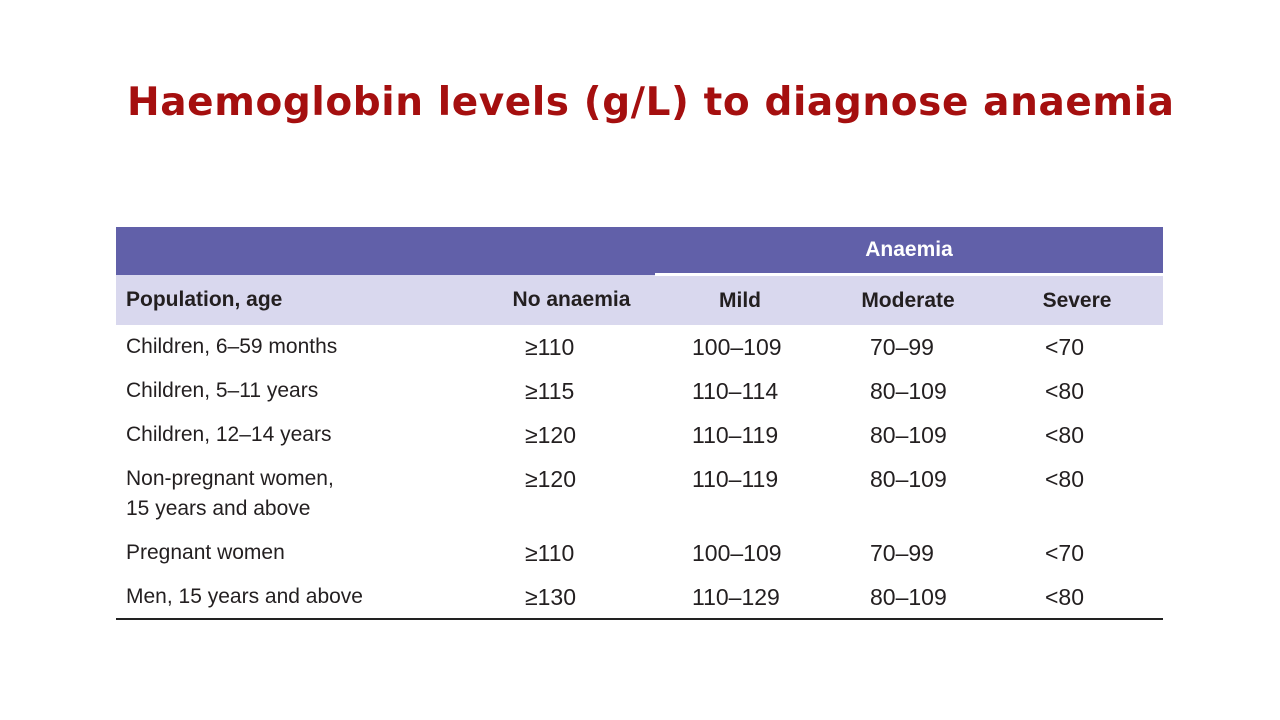 This screenshot has height=720, width=1280. I want to click on population-cell: Men, 15 years and above, so click(244, 596).